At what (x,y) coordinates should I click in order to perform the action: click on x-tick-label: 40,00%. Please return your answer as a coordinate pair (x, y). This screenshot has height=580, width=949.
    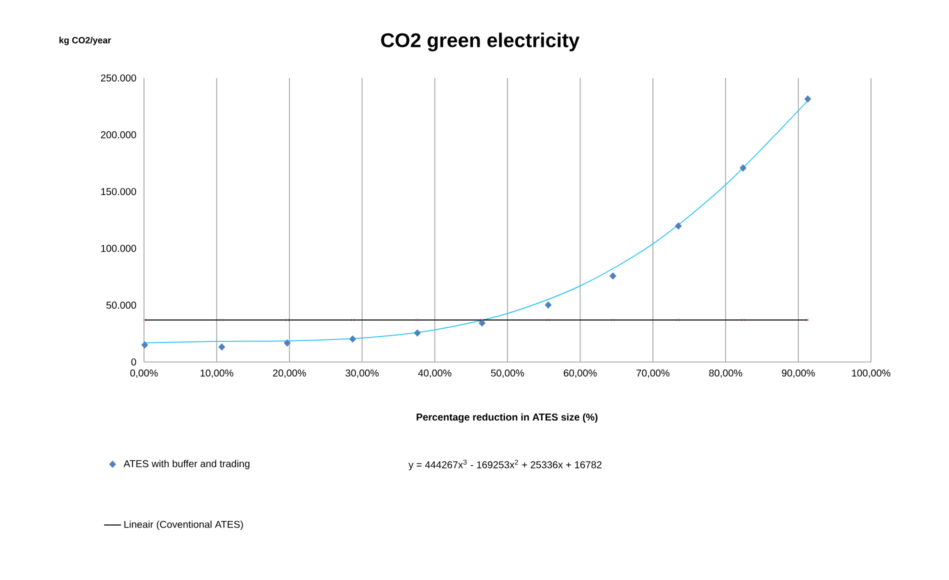
    Looking at the image, I should click on (435, 374).